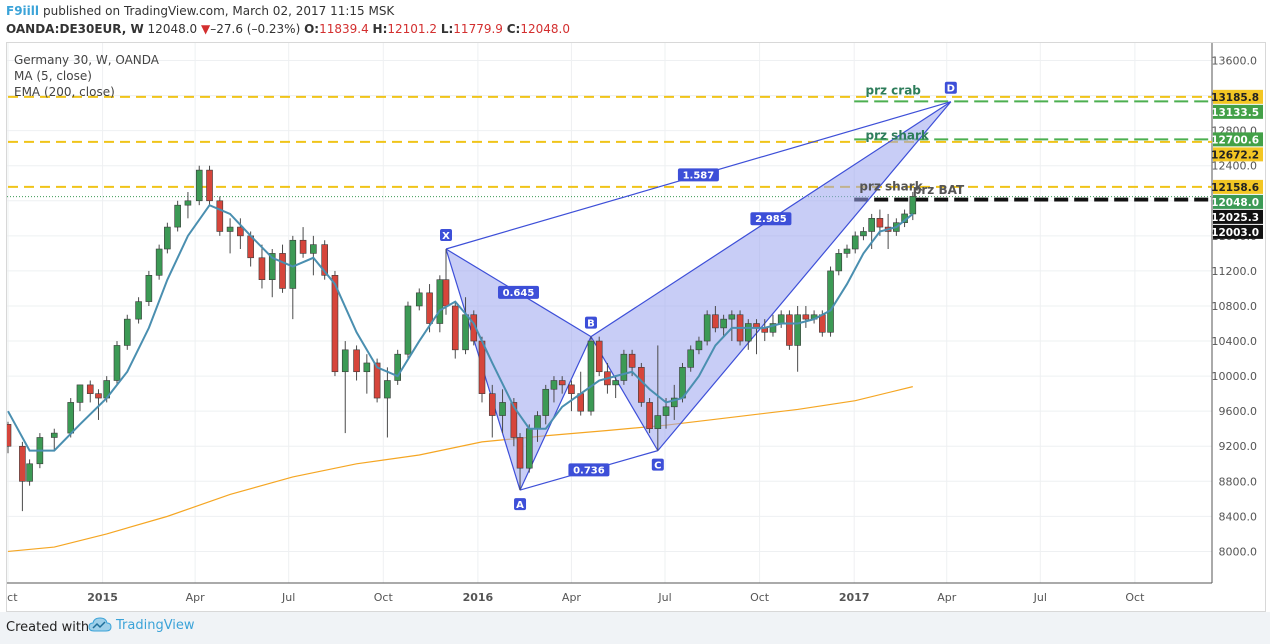 The image size is (1270, 644). What do you see at coordinates (64, 92) in the screenshot?
I see `legend-ema: EMA (200, close)` at bounding box center [64, 92].